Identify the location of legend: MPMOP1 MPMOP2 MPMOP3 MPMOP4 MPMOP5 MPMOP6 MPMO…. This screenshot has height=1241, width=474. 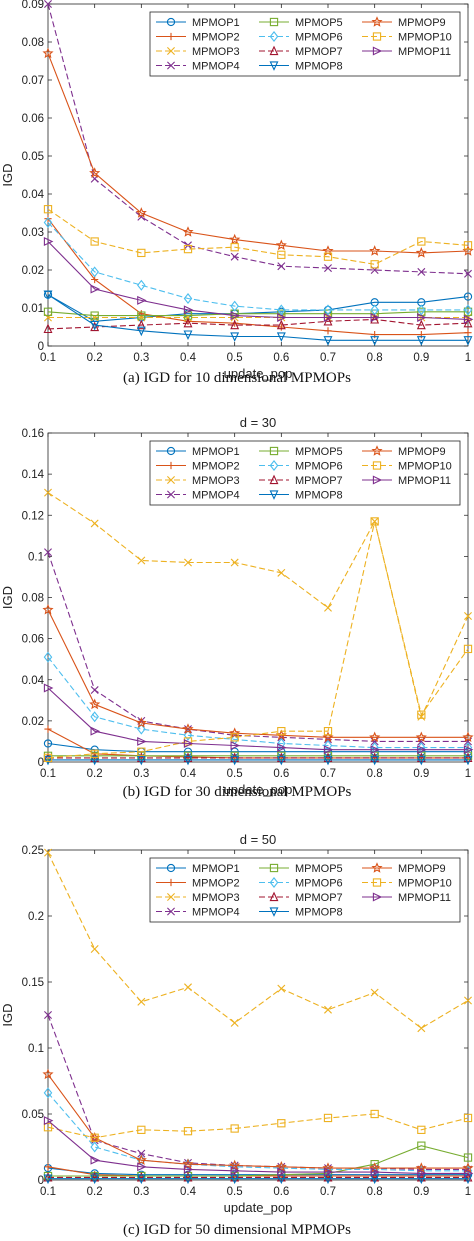
(305, 473).